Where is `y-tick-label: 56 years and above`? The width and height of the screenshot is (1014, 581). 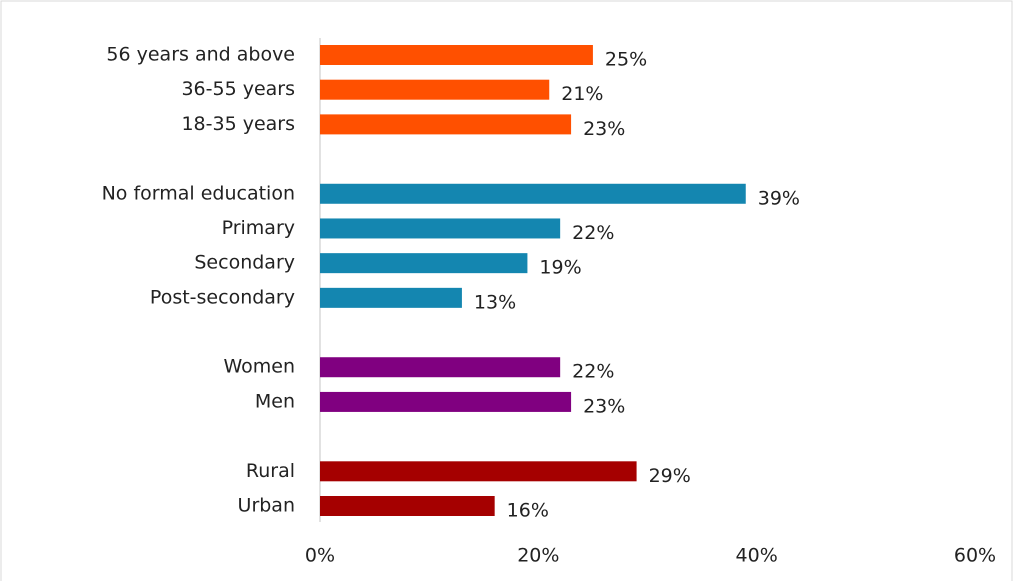
y-tick-label: 56 years and above is located at coordinates (200, 55).